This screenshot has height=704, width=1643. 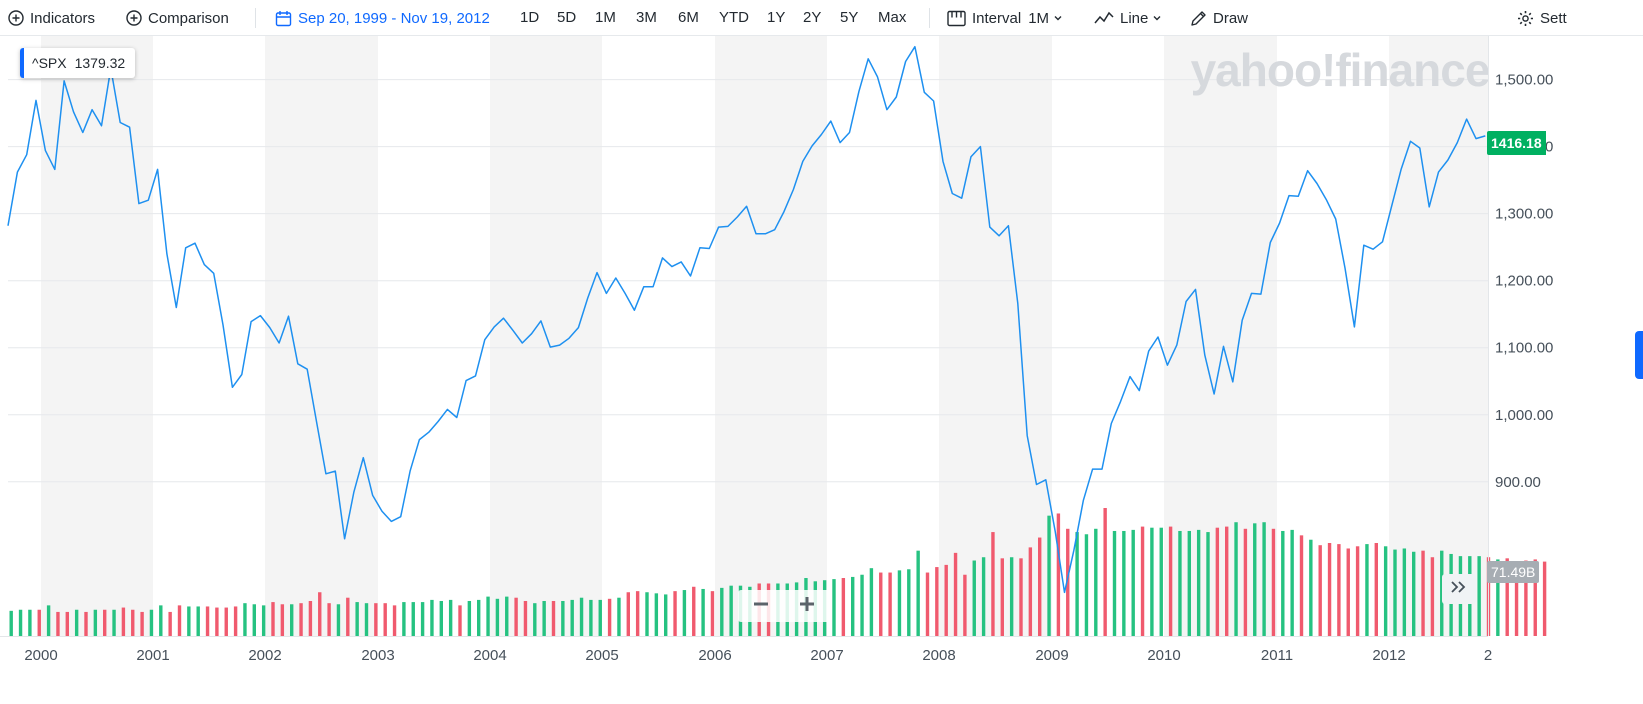 I want to click on y-tick-label: 1,500.00, so click(x=1524, y=80).